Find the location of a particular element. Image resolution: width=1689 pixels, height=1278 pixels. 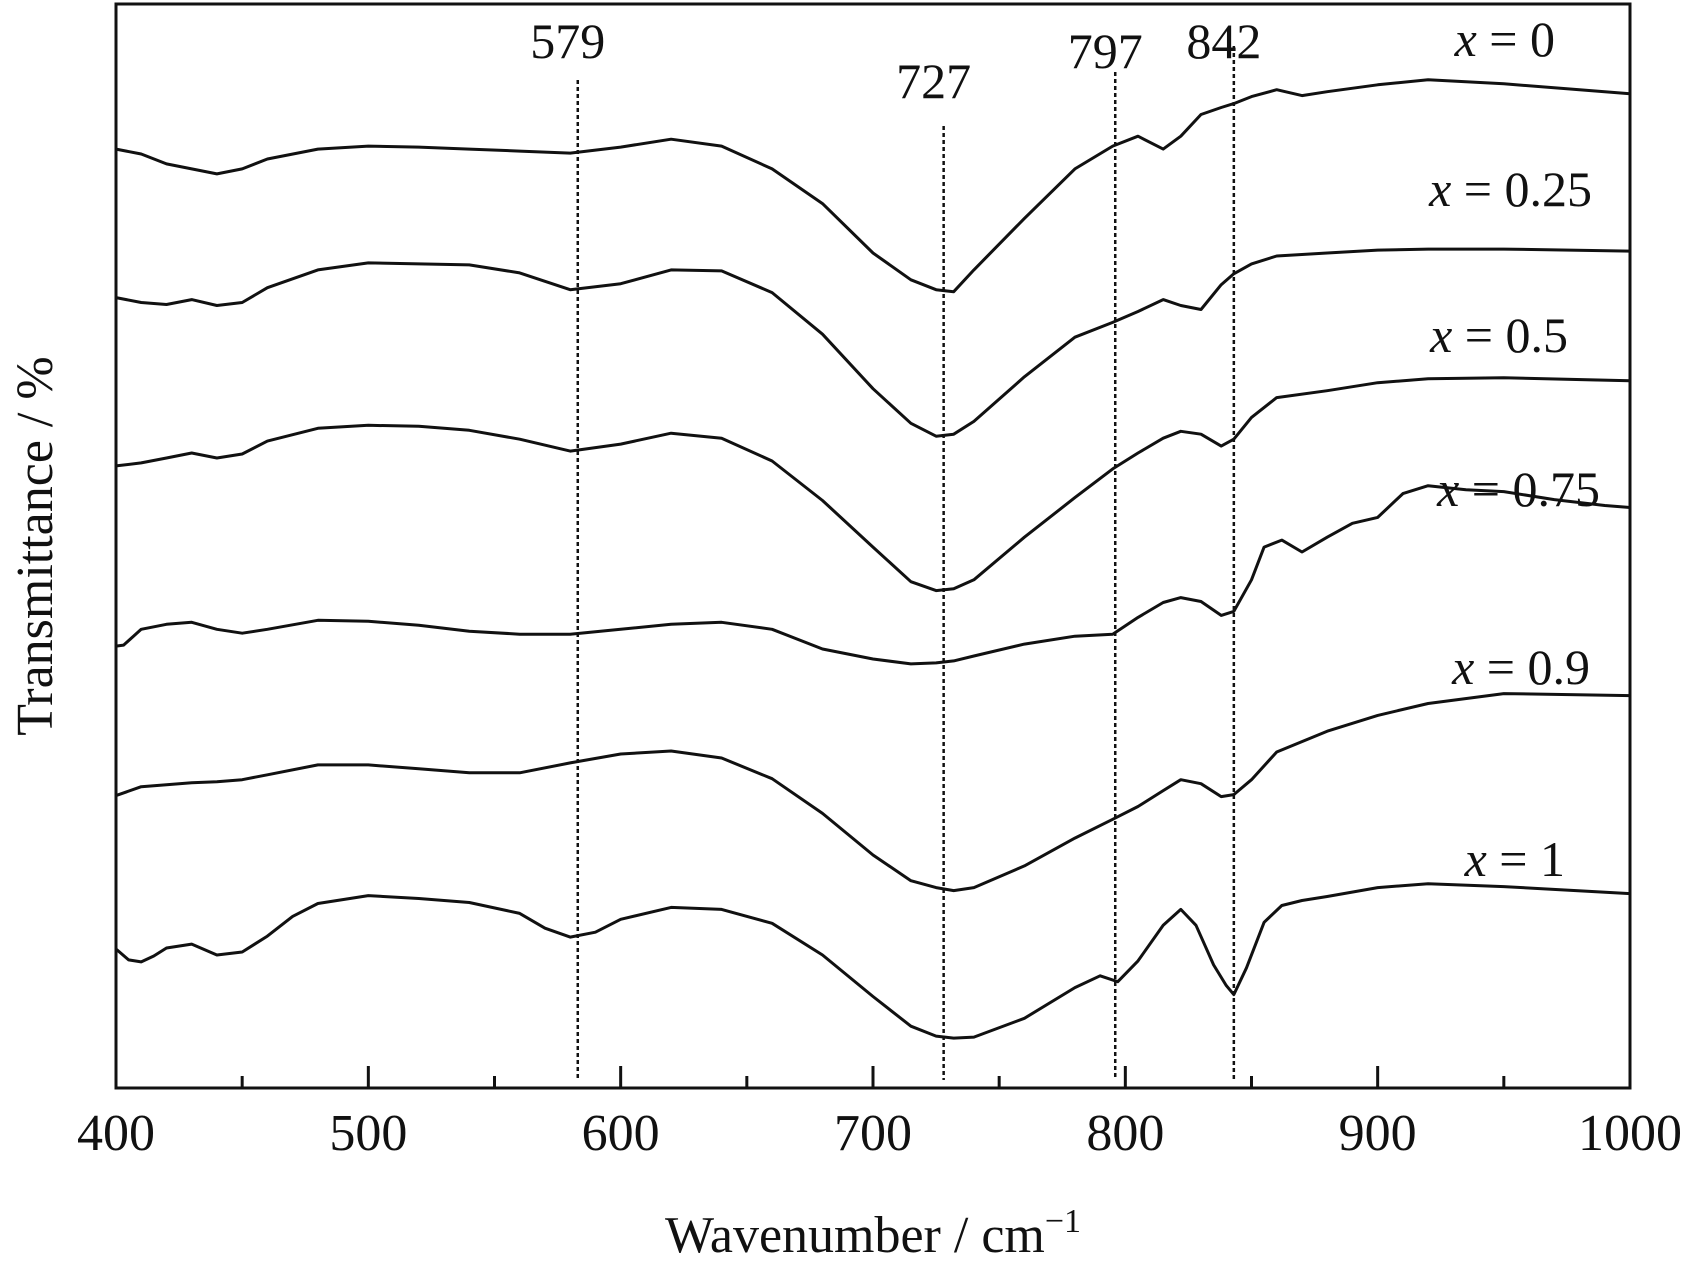

peak-marker-label: 797 is located at coordinates (1105, 51).